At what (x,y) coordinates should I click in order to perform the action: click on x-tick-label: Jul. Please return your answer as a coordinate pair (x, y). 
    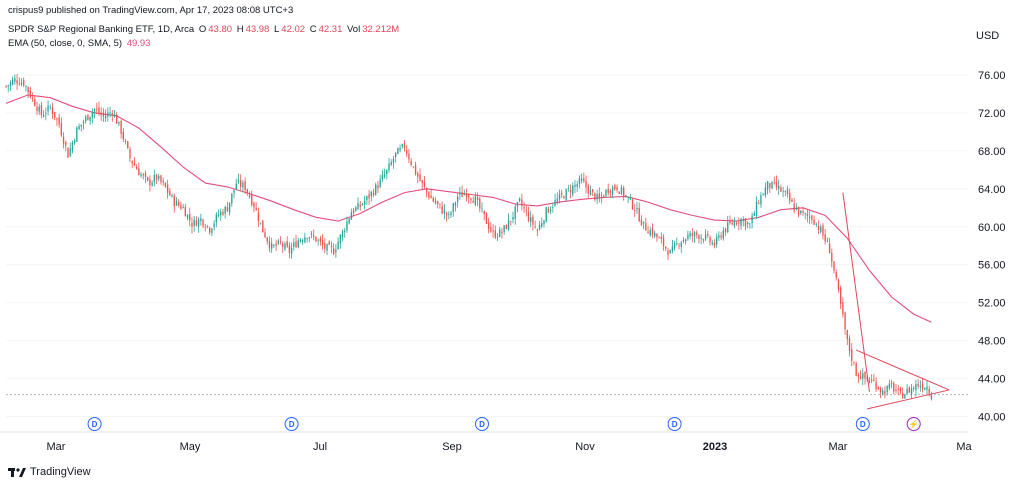
    Looking at the image, I should click on (320, 447).